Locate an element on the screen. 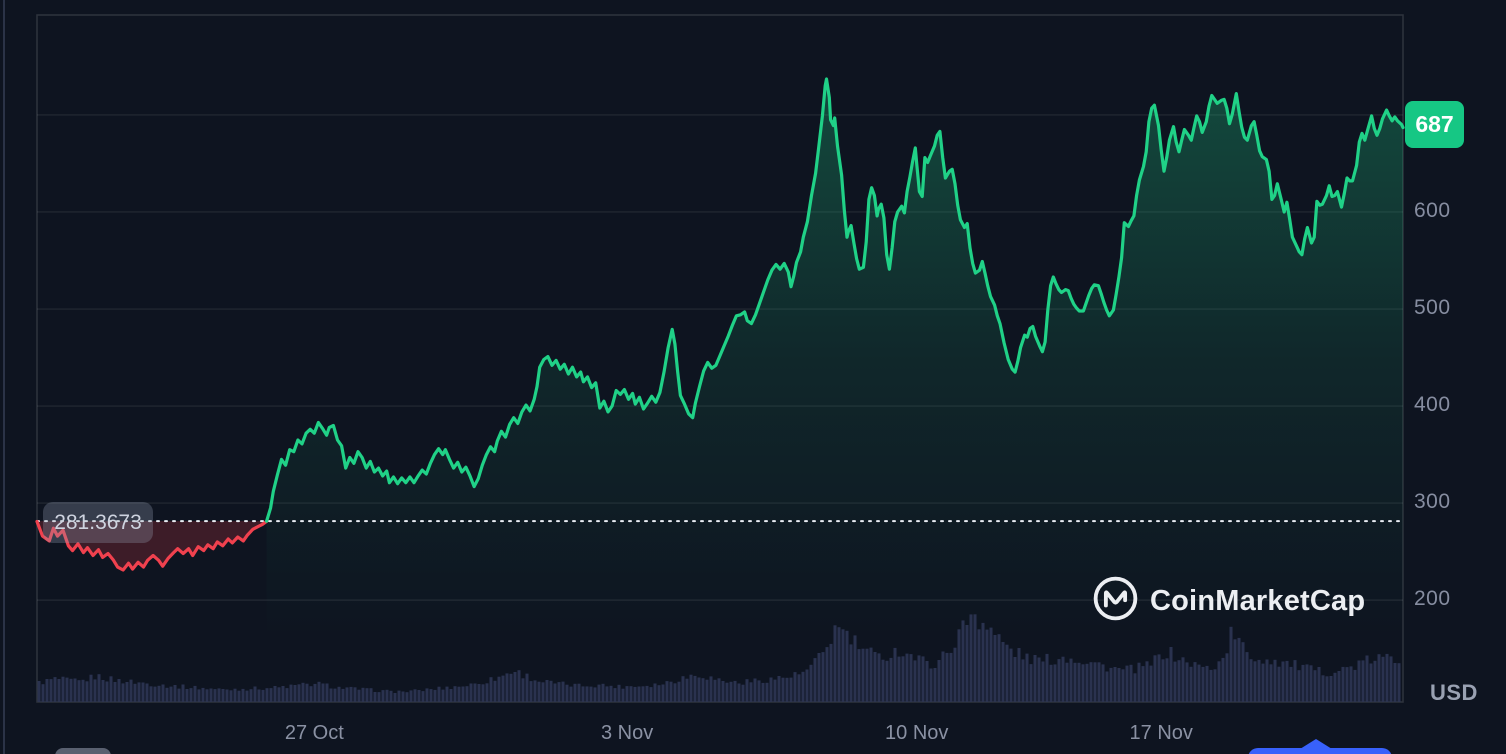 Image resolution: width=1506 pixels, height=754 pixels. x-axis-tick-label: 27 Oct is located at coordinates (314, 733).